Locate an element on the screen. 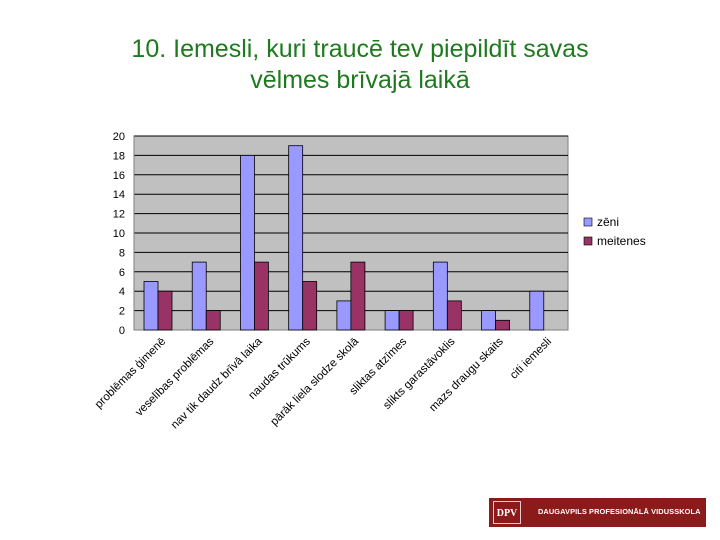 The width and height of the screenshot is (720, 540). y-tick-label: 8 is located at coordinates (122, 253).